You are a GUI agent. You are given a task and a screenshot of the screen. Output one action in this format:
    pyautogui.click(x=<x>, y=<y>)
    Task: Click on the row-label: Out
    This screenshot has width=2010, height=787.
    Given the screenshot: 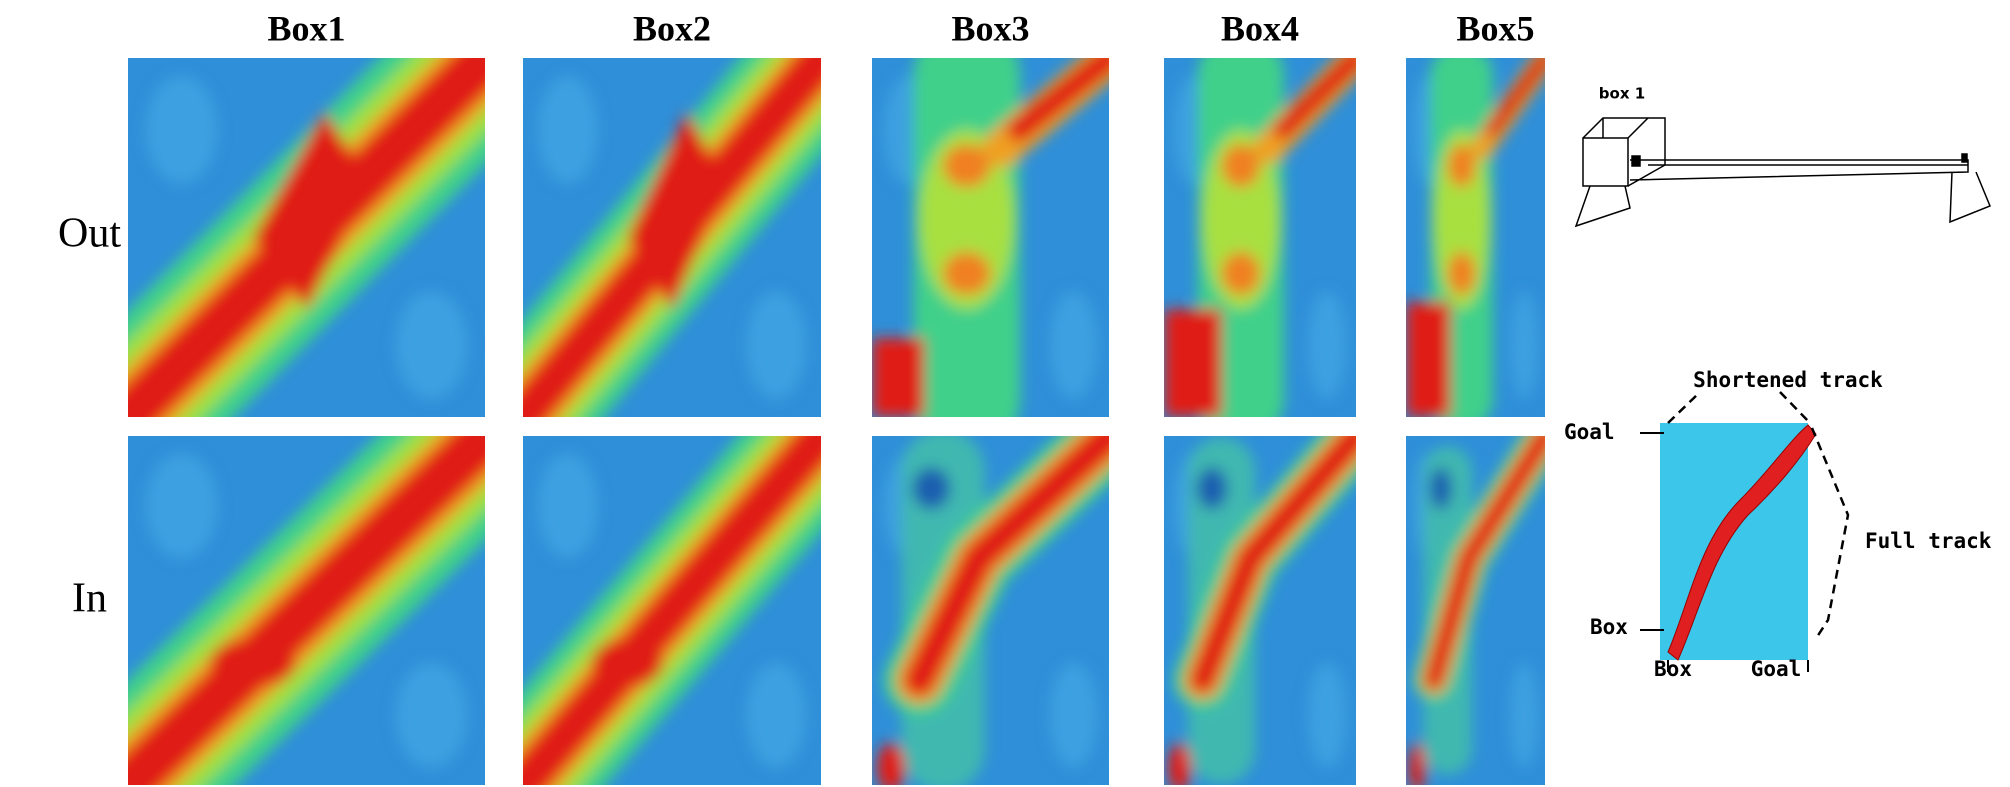 What is the action you would take?
    pyautogui.click(x=89, y=234)
    